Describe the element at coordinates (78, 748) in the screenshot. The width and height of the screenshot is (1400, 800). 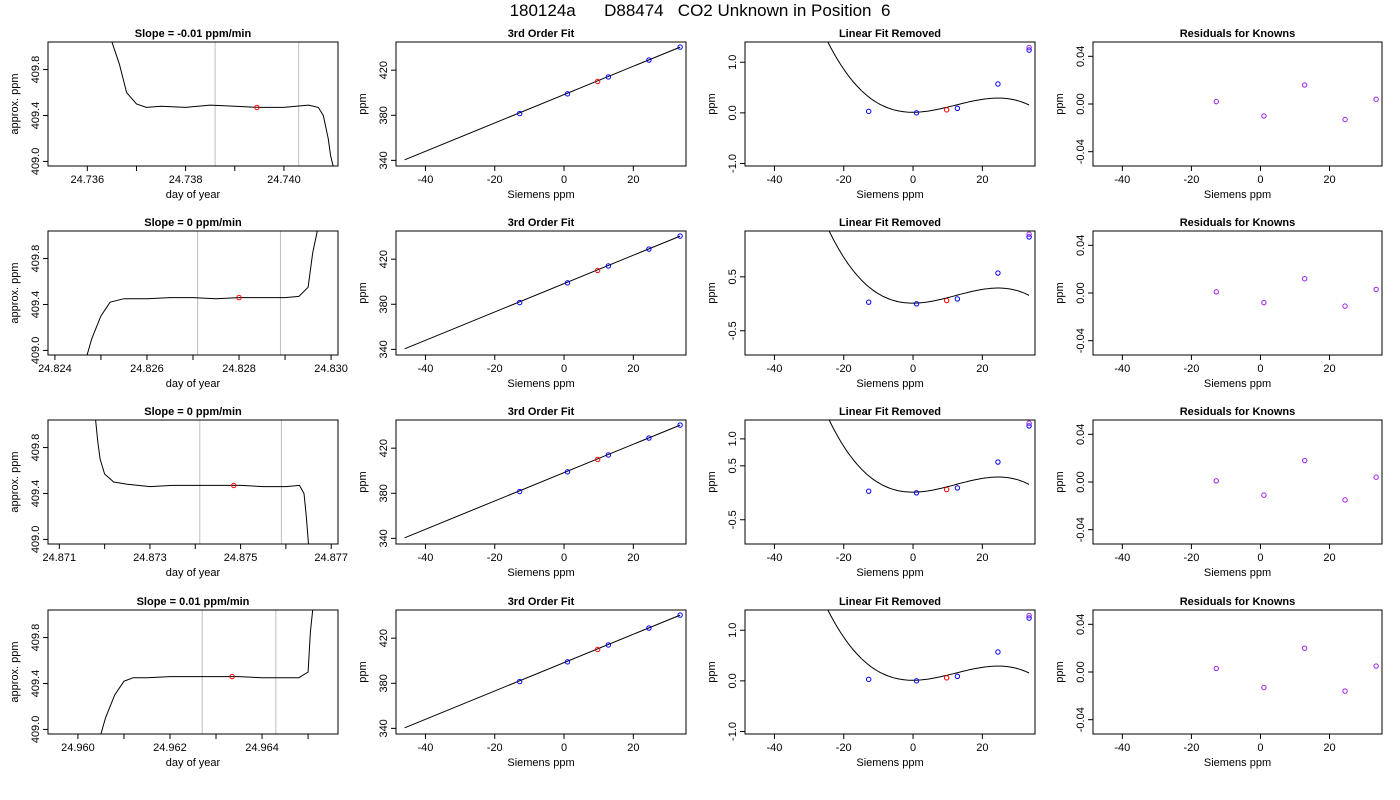
I see `x-tick-label: 24.960` at that location.